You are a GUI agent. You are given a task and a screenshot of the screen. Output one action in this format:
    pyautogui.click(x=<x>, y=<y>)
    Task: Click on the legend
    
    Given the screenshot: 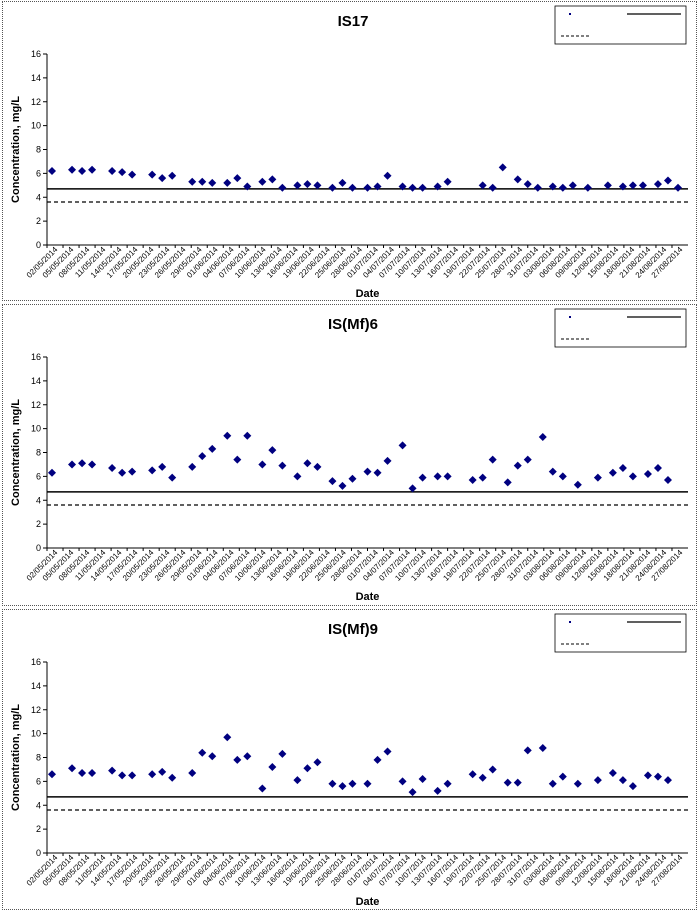 What is the action you would take?
    pyautogui.click(x=620, y=633)
    